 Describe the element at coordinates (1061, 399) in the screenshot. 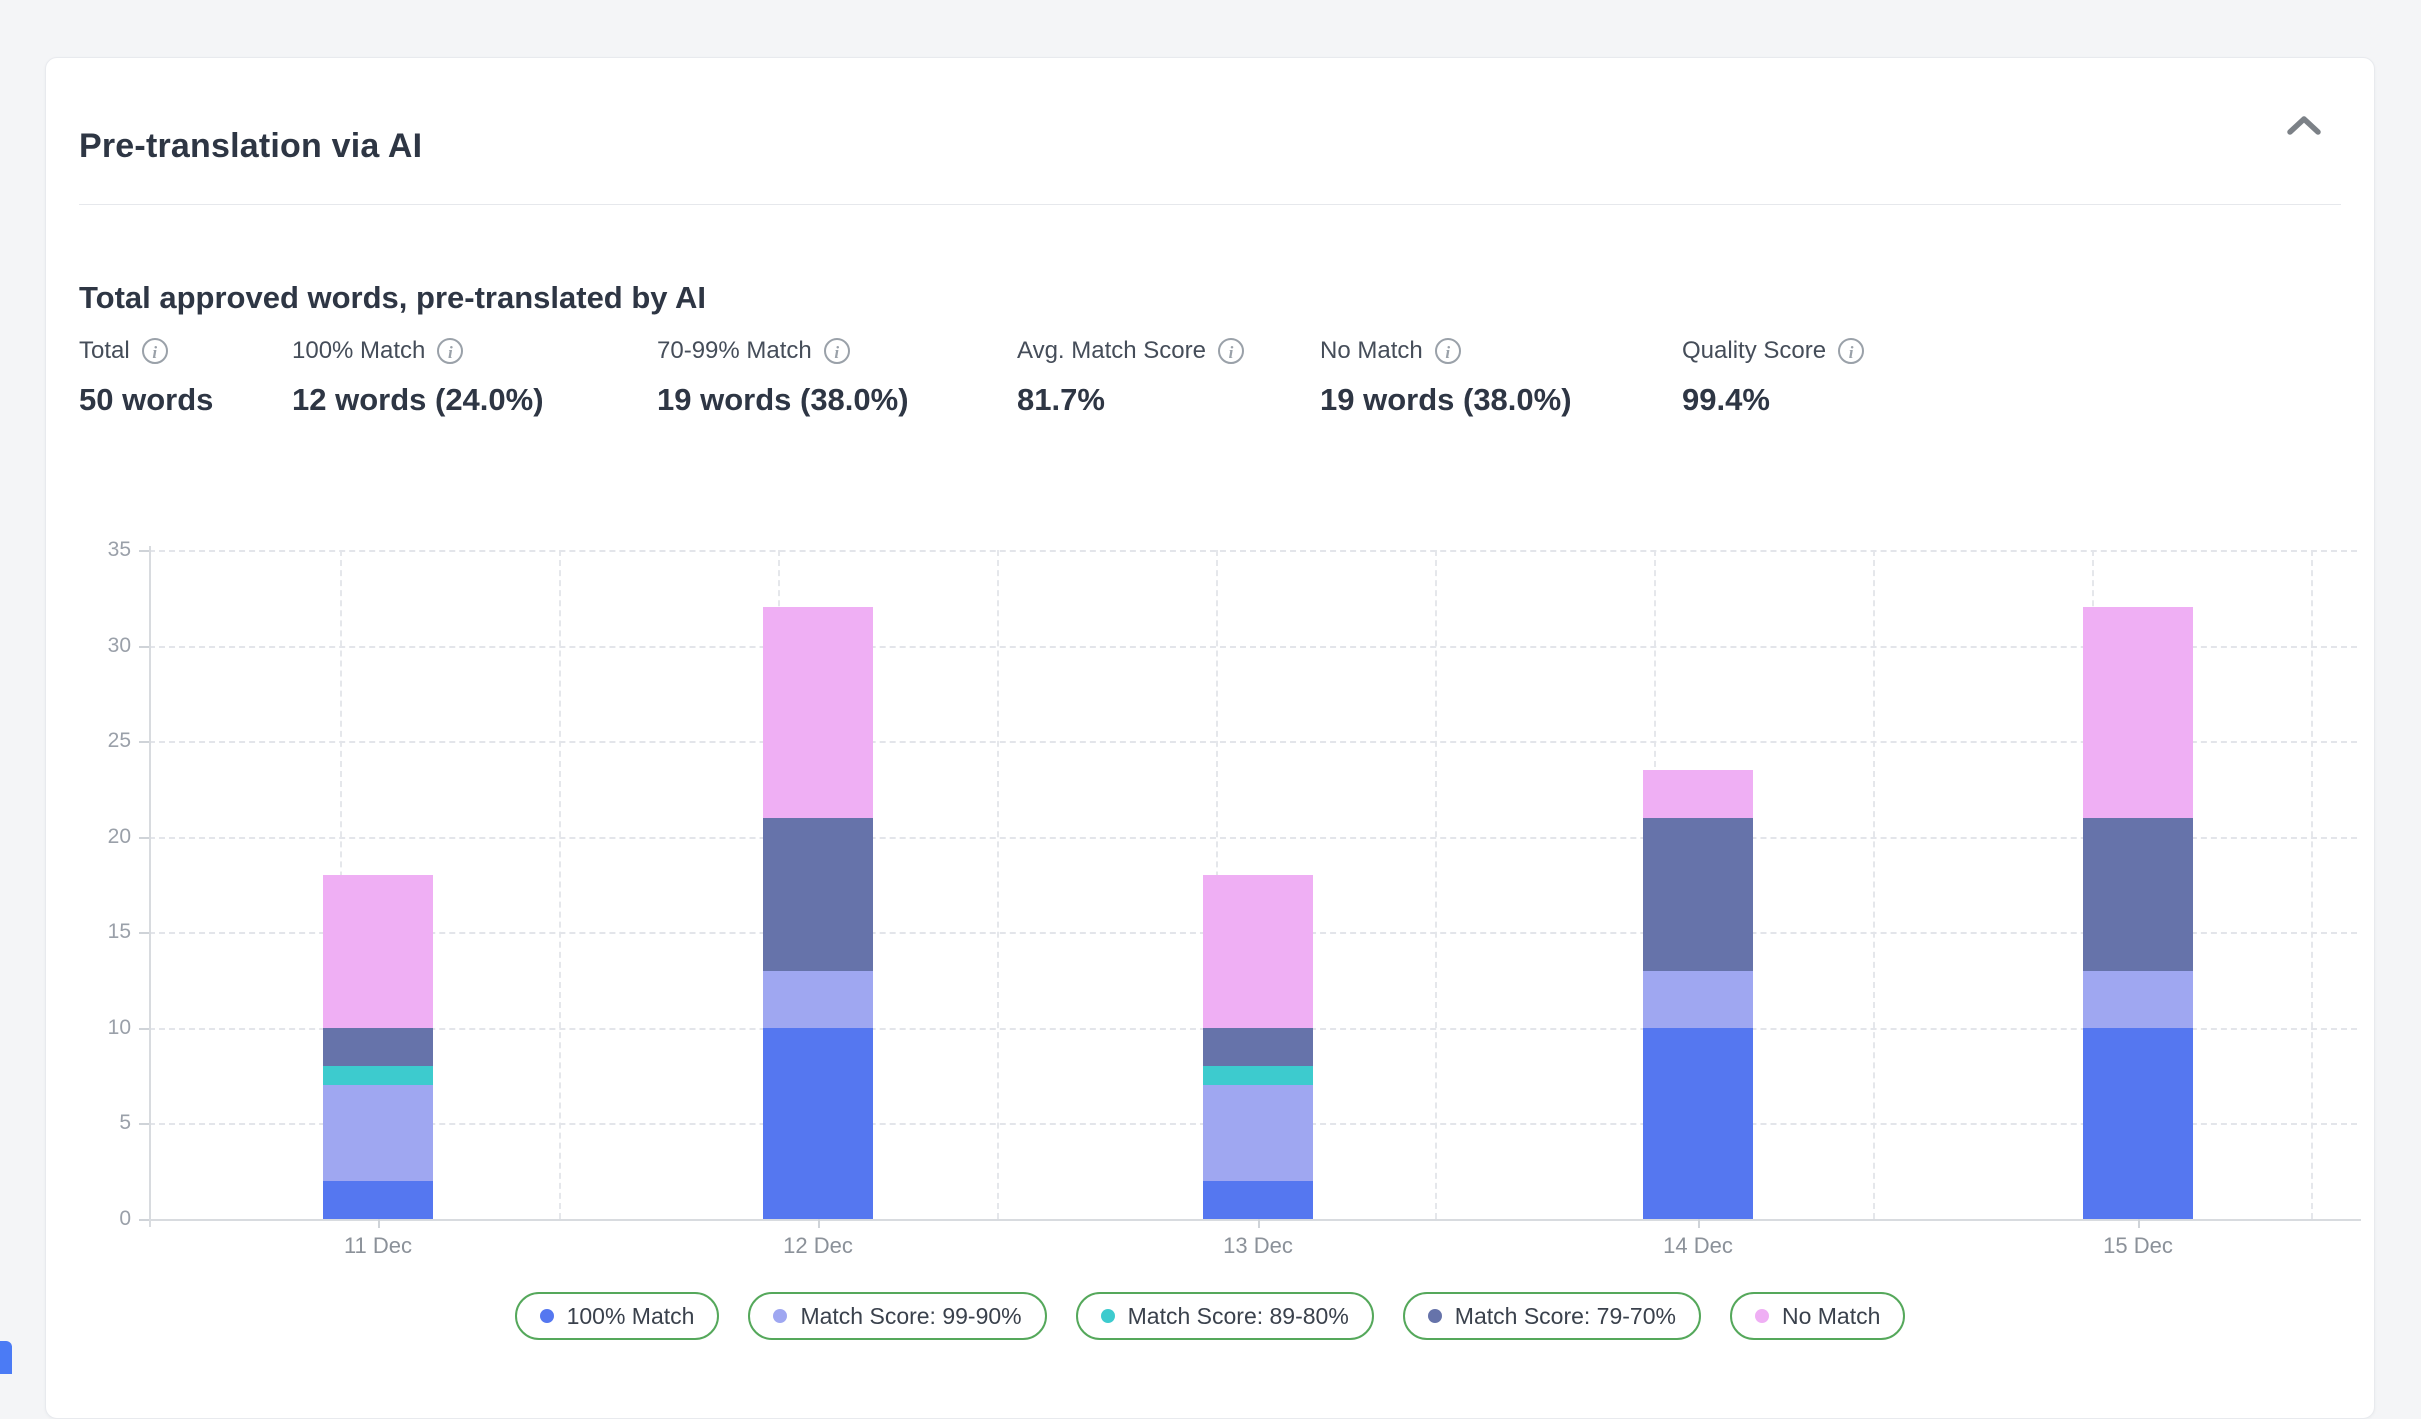

I see `stat-value: 81.7%` at that location.